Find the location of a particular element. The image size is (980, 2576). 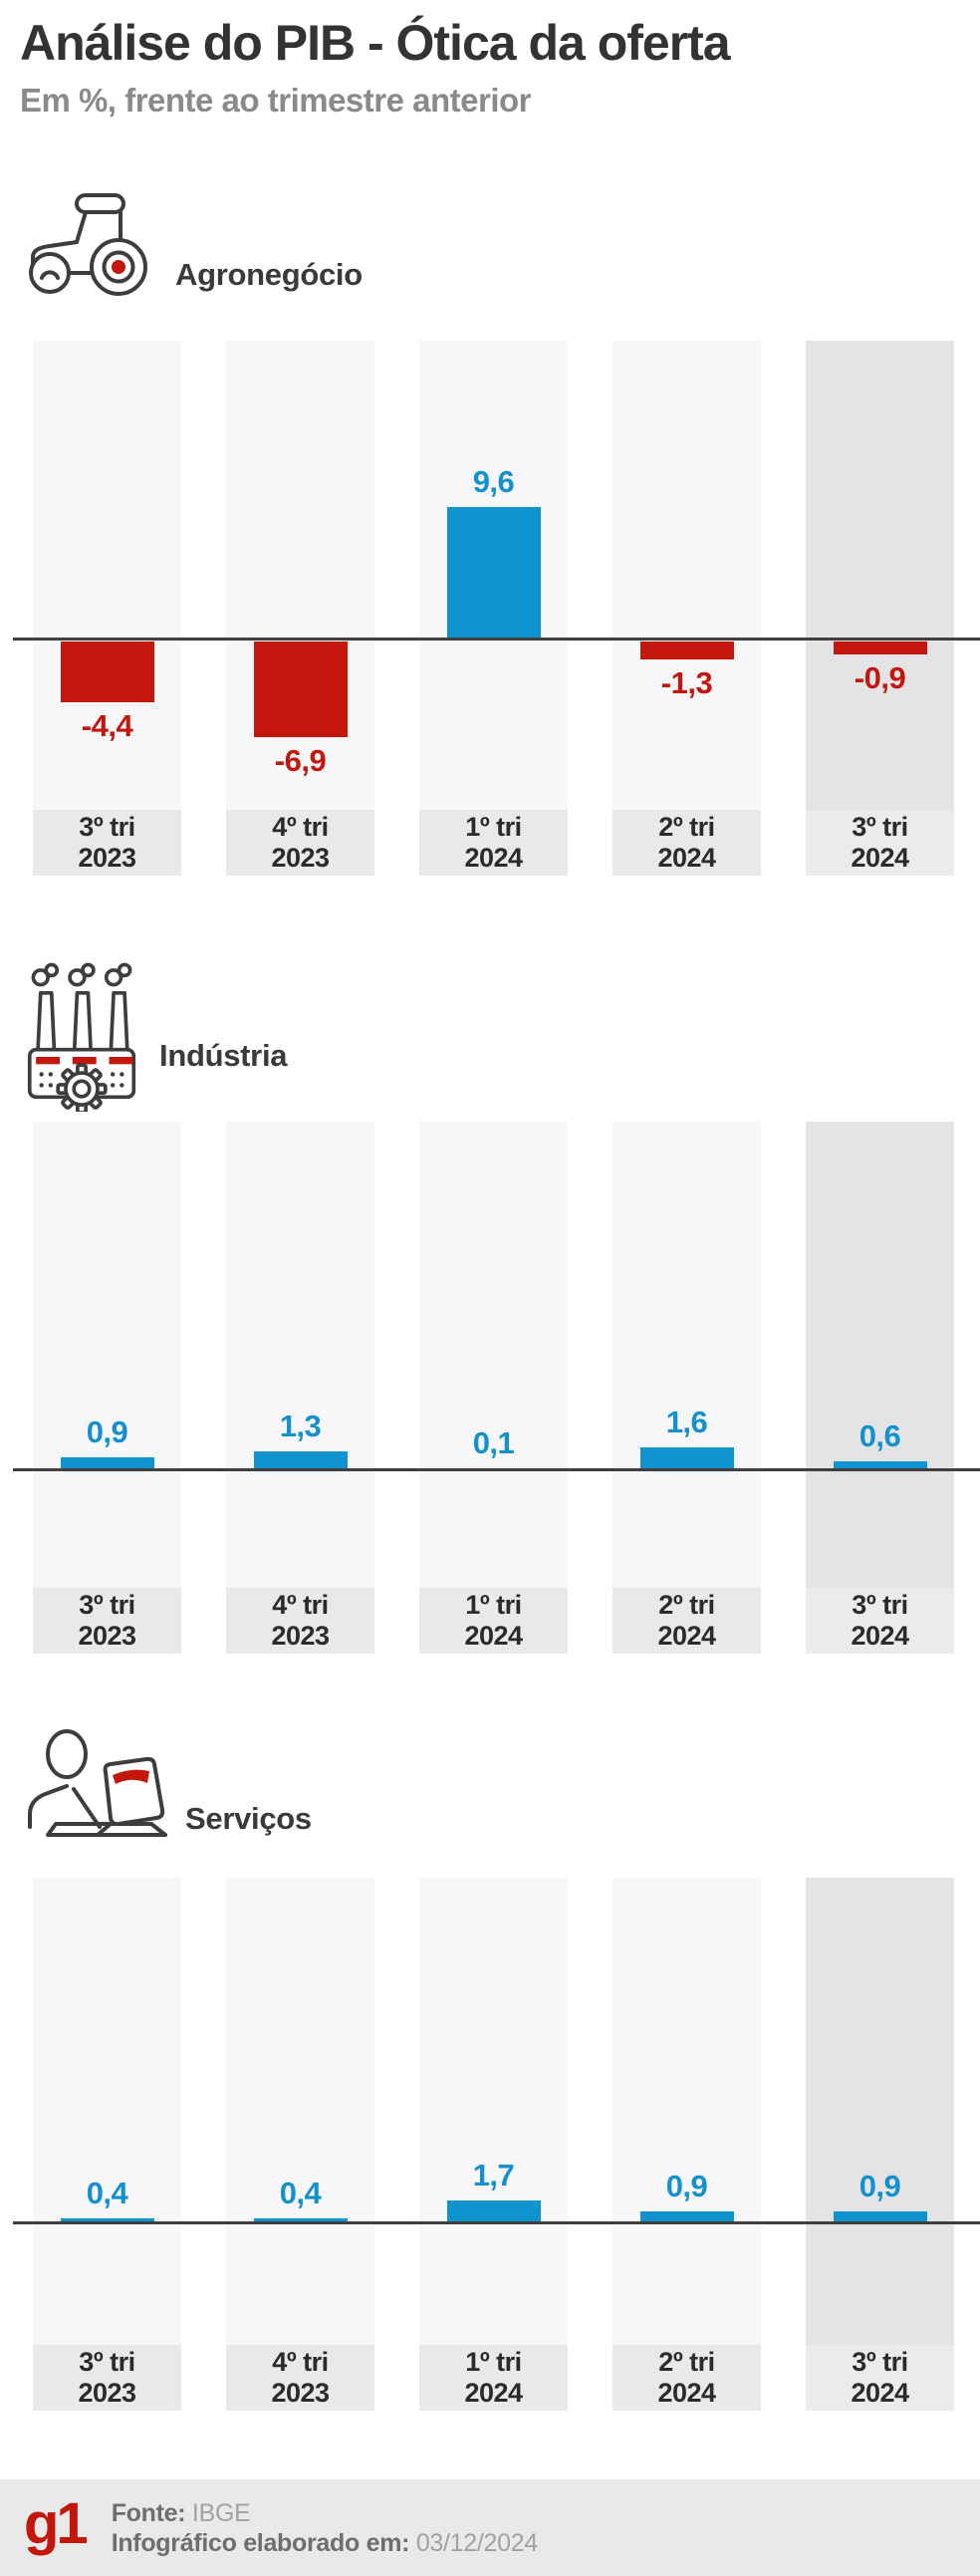

footer-elaborated-line: Infográfico elaborado em: 03/12/2024 is located at coordinates (325, 2543).